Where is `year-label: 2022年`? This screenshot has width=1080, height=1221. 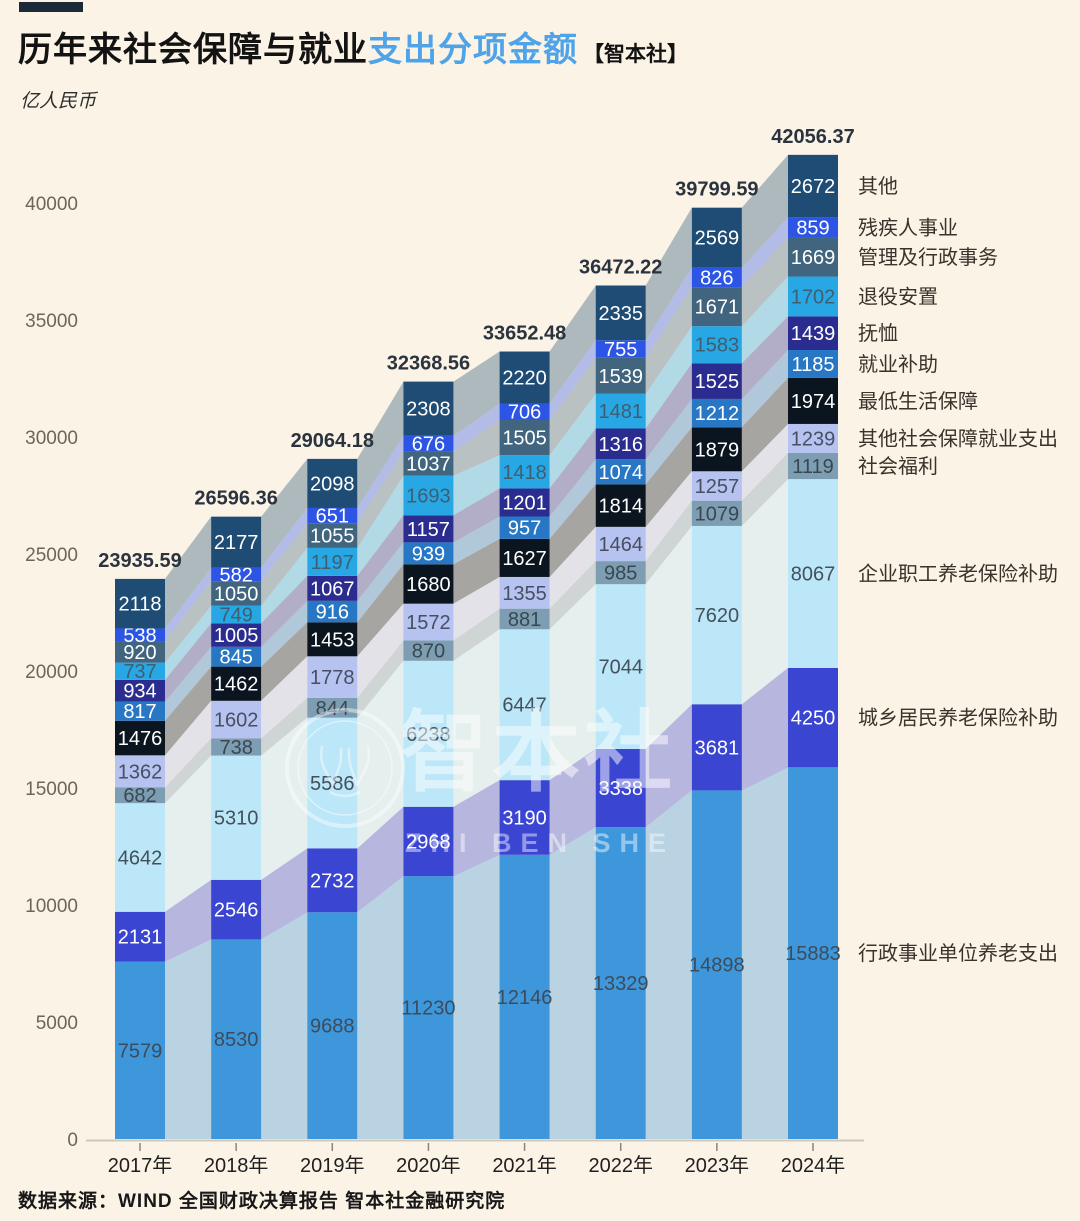
year-label: 2022年 is located at coordinates (620, 1165).